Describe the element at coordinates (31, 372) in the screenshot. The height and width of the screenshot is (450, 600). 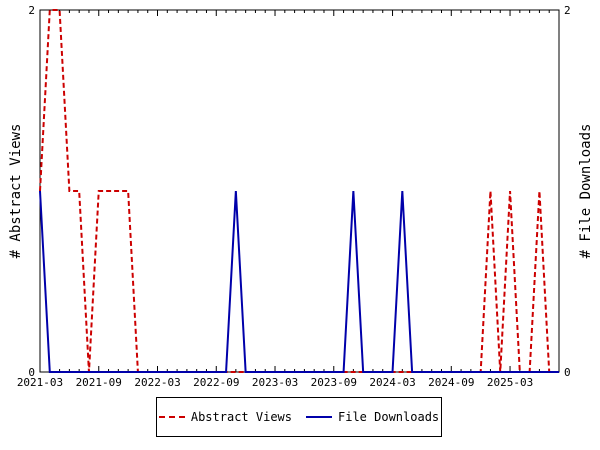
I see `y-left-tick-bottom: 0` at that location.